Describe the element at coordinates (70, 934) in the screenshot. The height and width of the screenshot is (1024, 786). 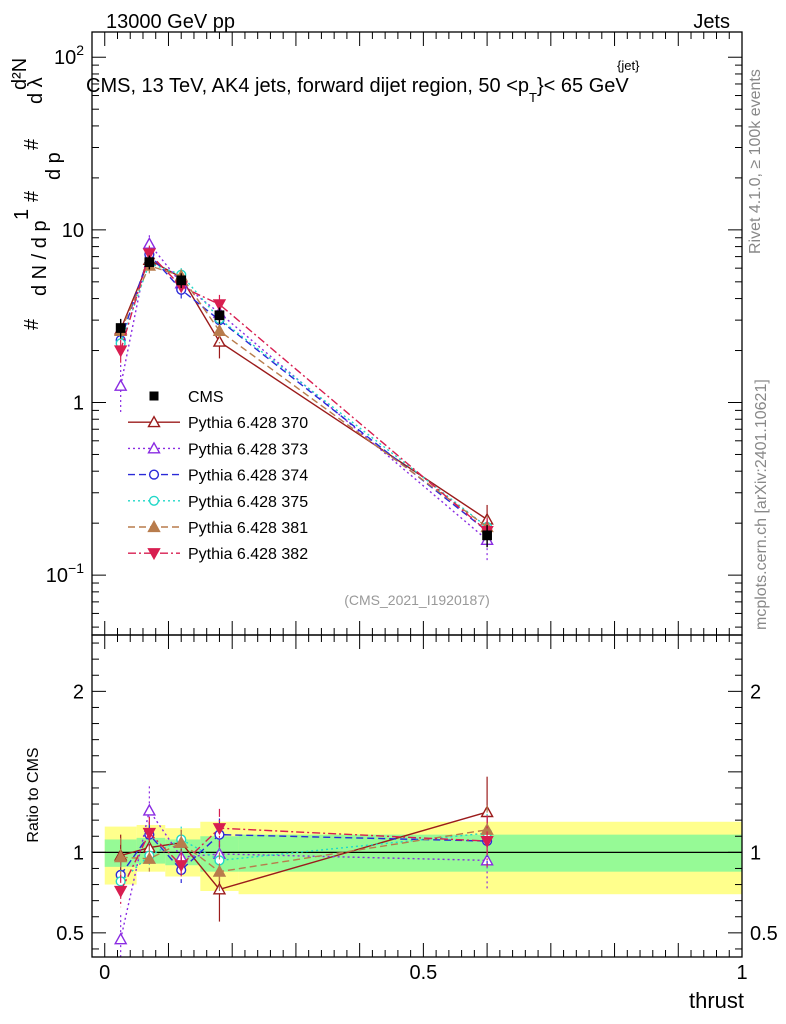
I see `ratio-y-tick-label: 0.5` at that location.